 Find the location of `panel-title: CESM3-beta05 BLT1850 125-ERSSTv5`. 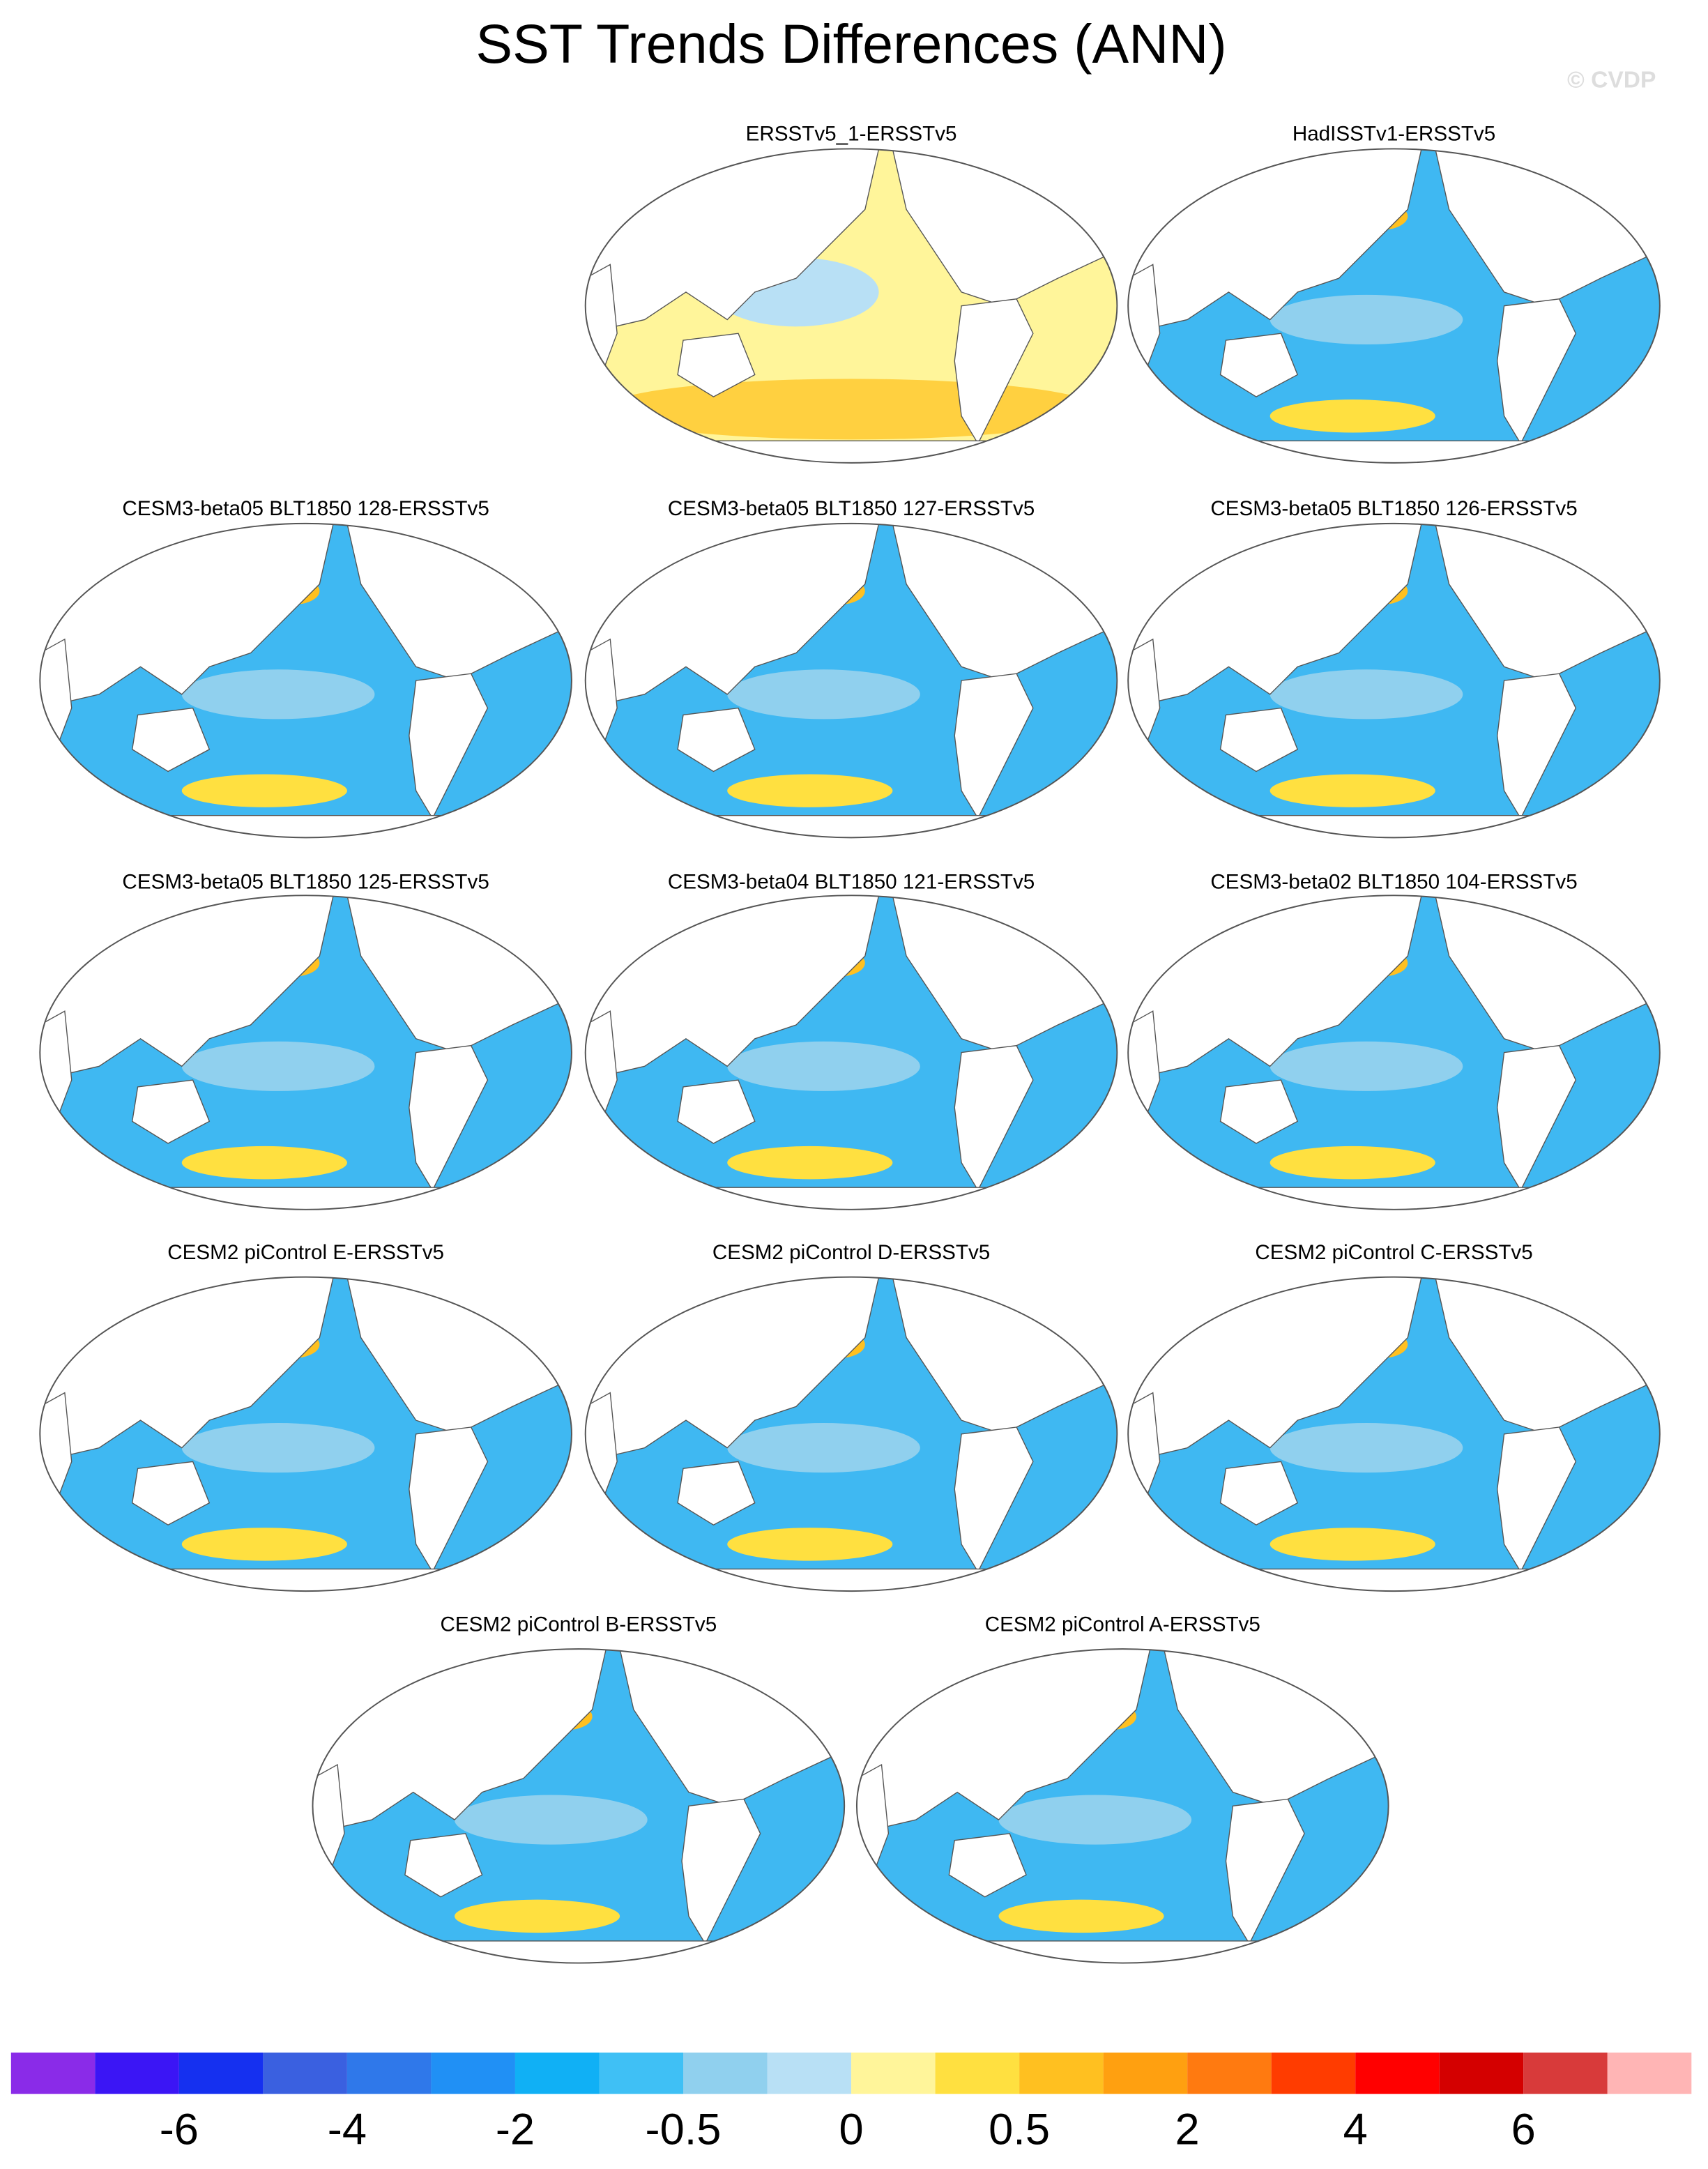

panel-title: CESM3-beta05 BLT1850 125-ERSSTv5 is located at coordinates (305, 881).